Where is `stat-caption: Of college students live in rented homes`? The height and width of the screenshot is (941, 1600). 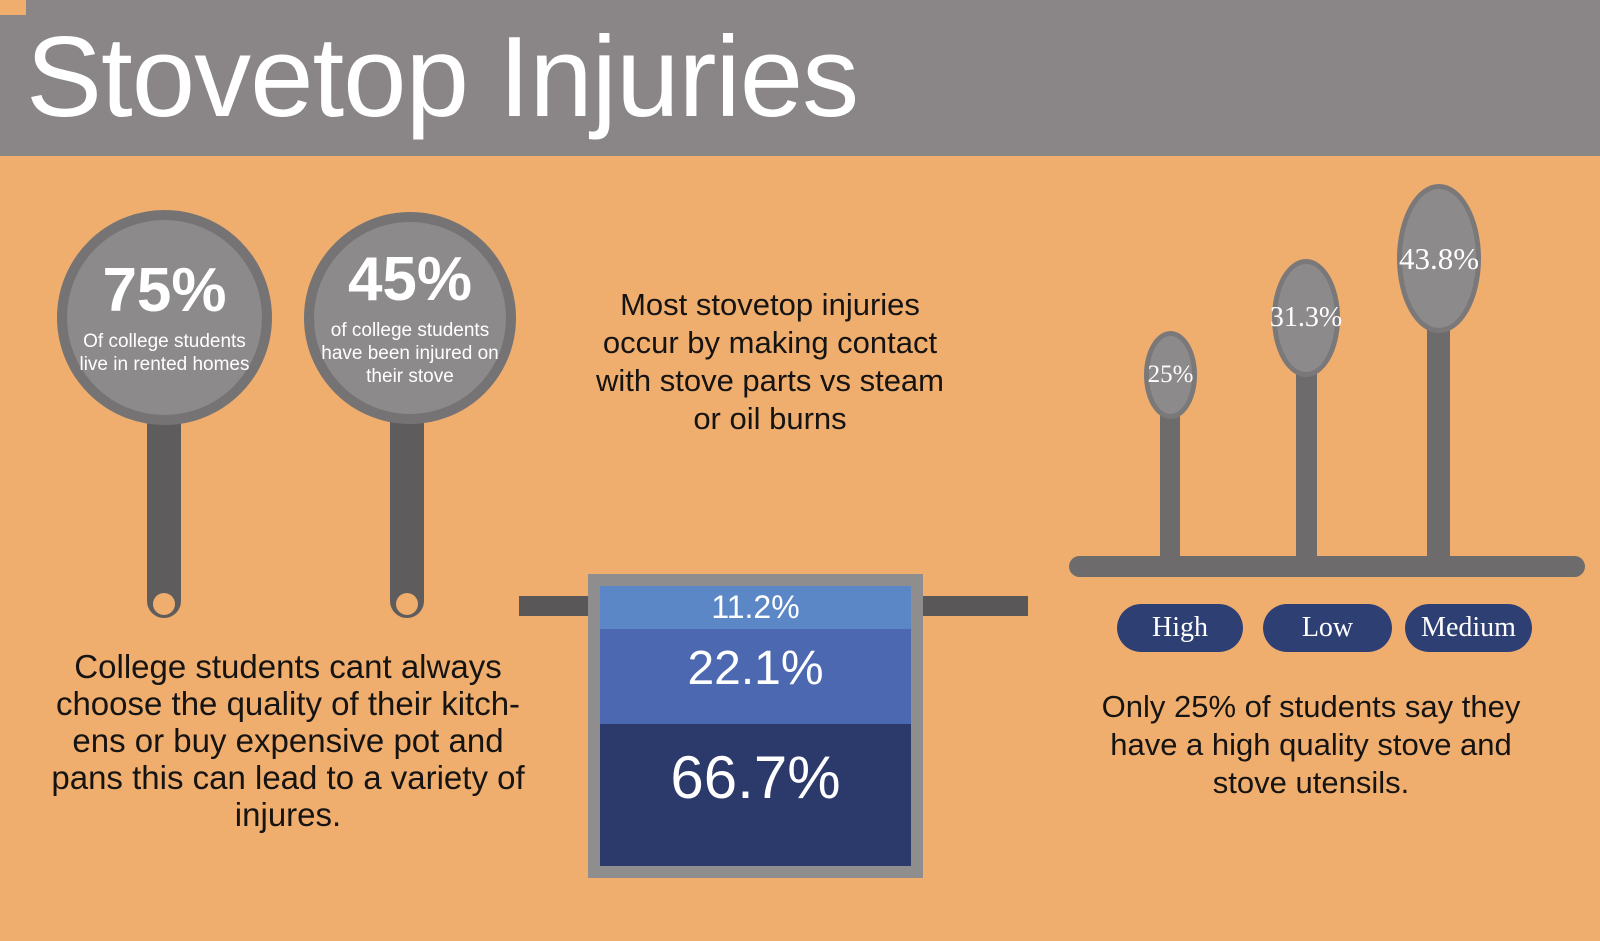 stat-caption: Of college students live in rented homes is located at coordinates (164, 352).